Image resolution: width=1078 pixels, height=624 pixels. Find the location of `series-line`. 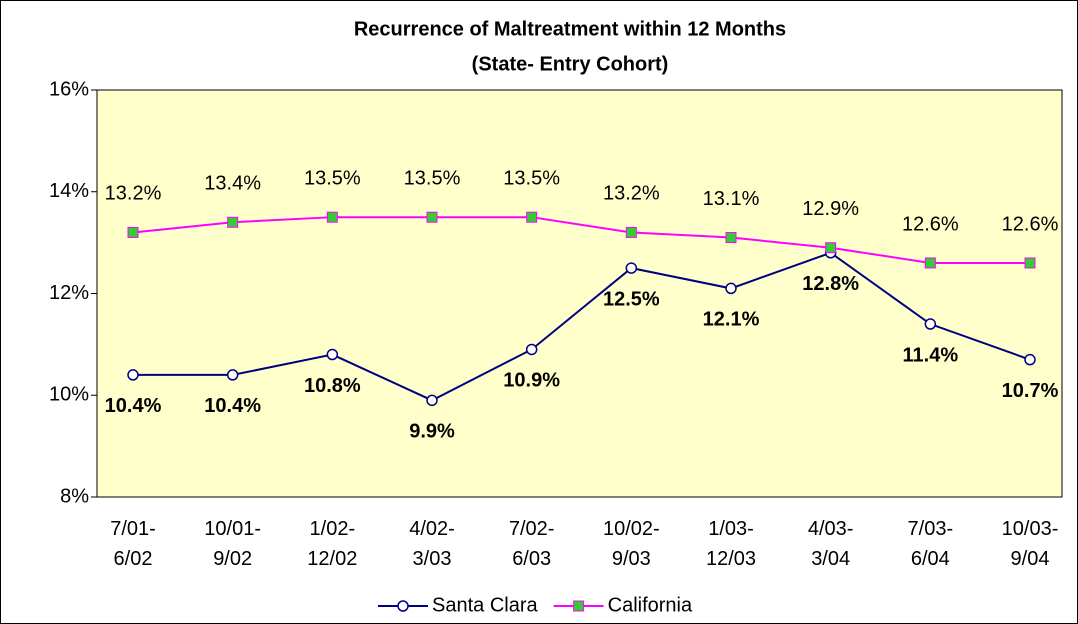

series-line is located at coordinates (581, 240).